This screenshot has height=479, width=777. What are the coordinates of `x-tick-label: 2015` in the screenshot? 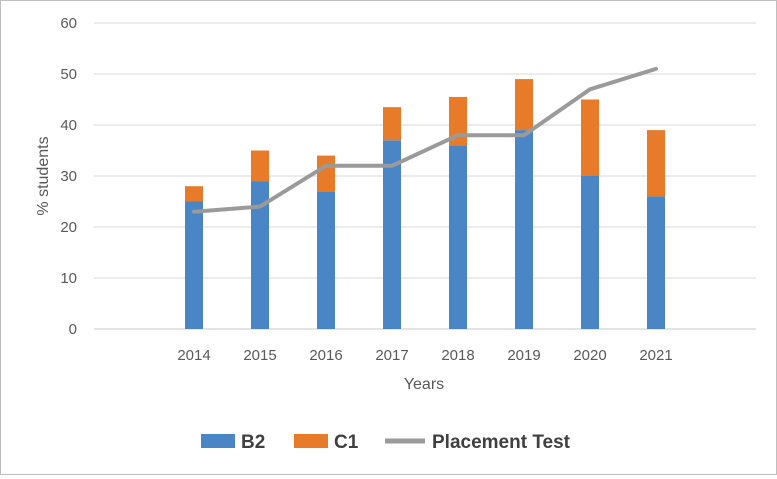 It's located at (259, 355).